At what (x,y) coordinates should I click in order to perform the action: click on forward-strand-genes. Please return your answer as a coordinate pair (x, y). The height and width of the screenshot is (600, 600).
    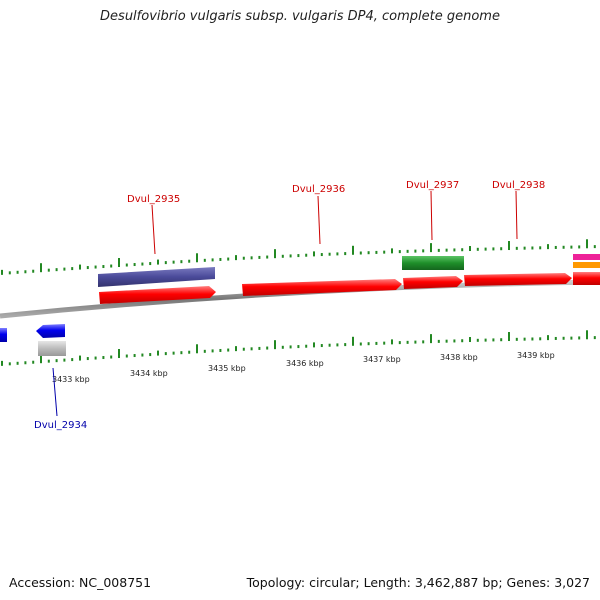
    Looking at the image, I should click on (349, 288).